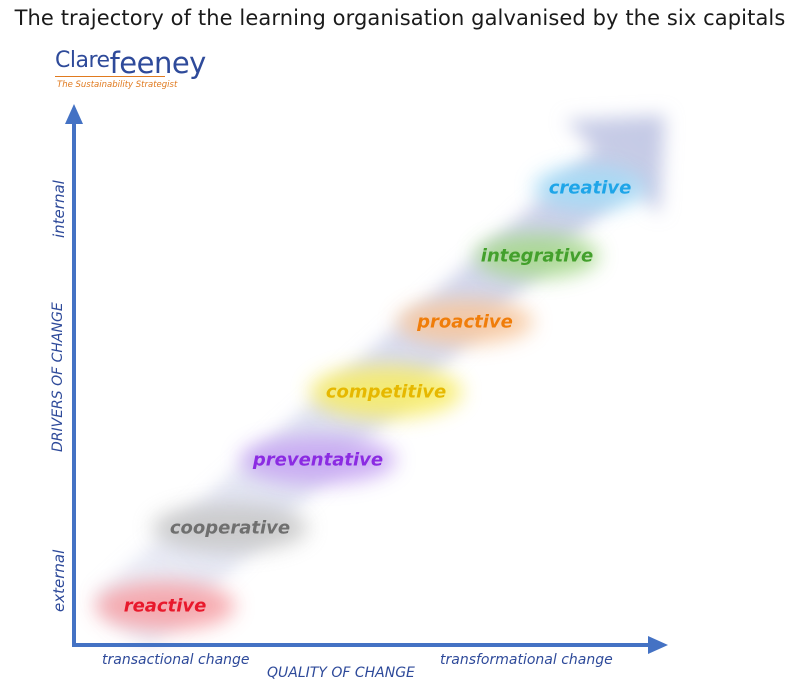  What do you see at coordinates (158, 63) in the screenshot?
I see `logo-name-feeney: feeney` at bounding box center [158, 63].